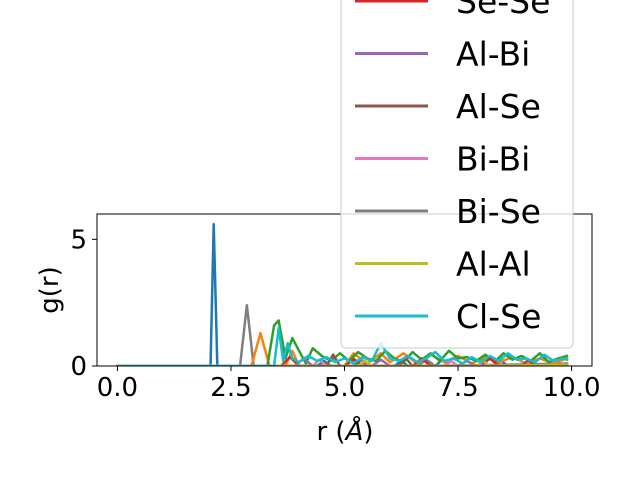  What do you see at coordinates (78, 240) in the screenshot?
I see `y-tick-label-1: 5` at bounding box center [78, 240].